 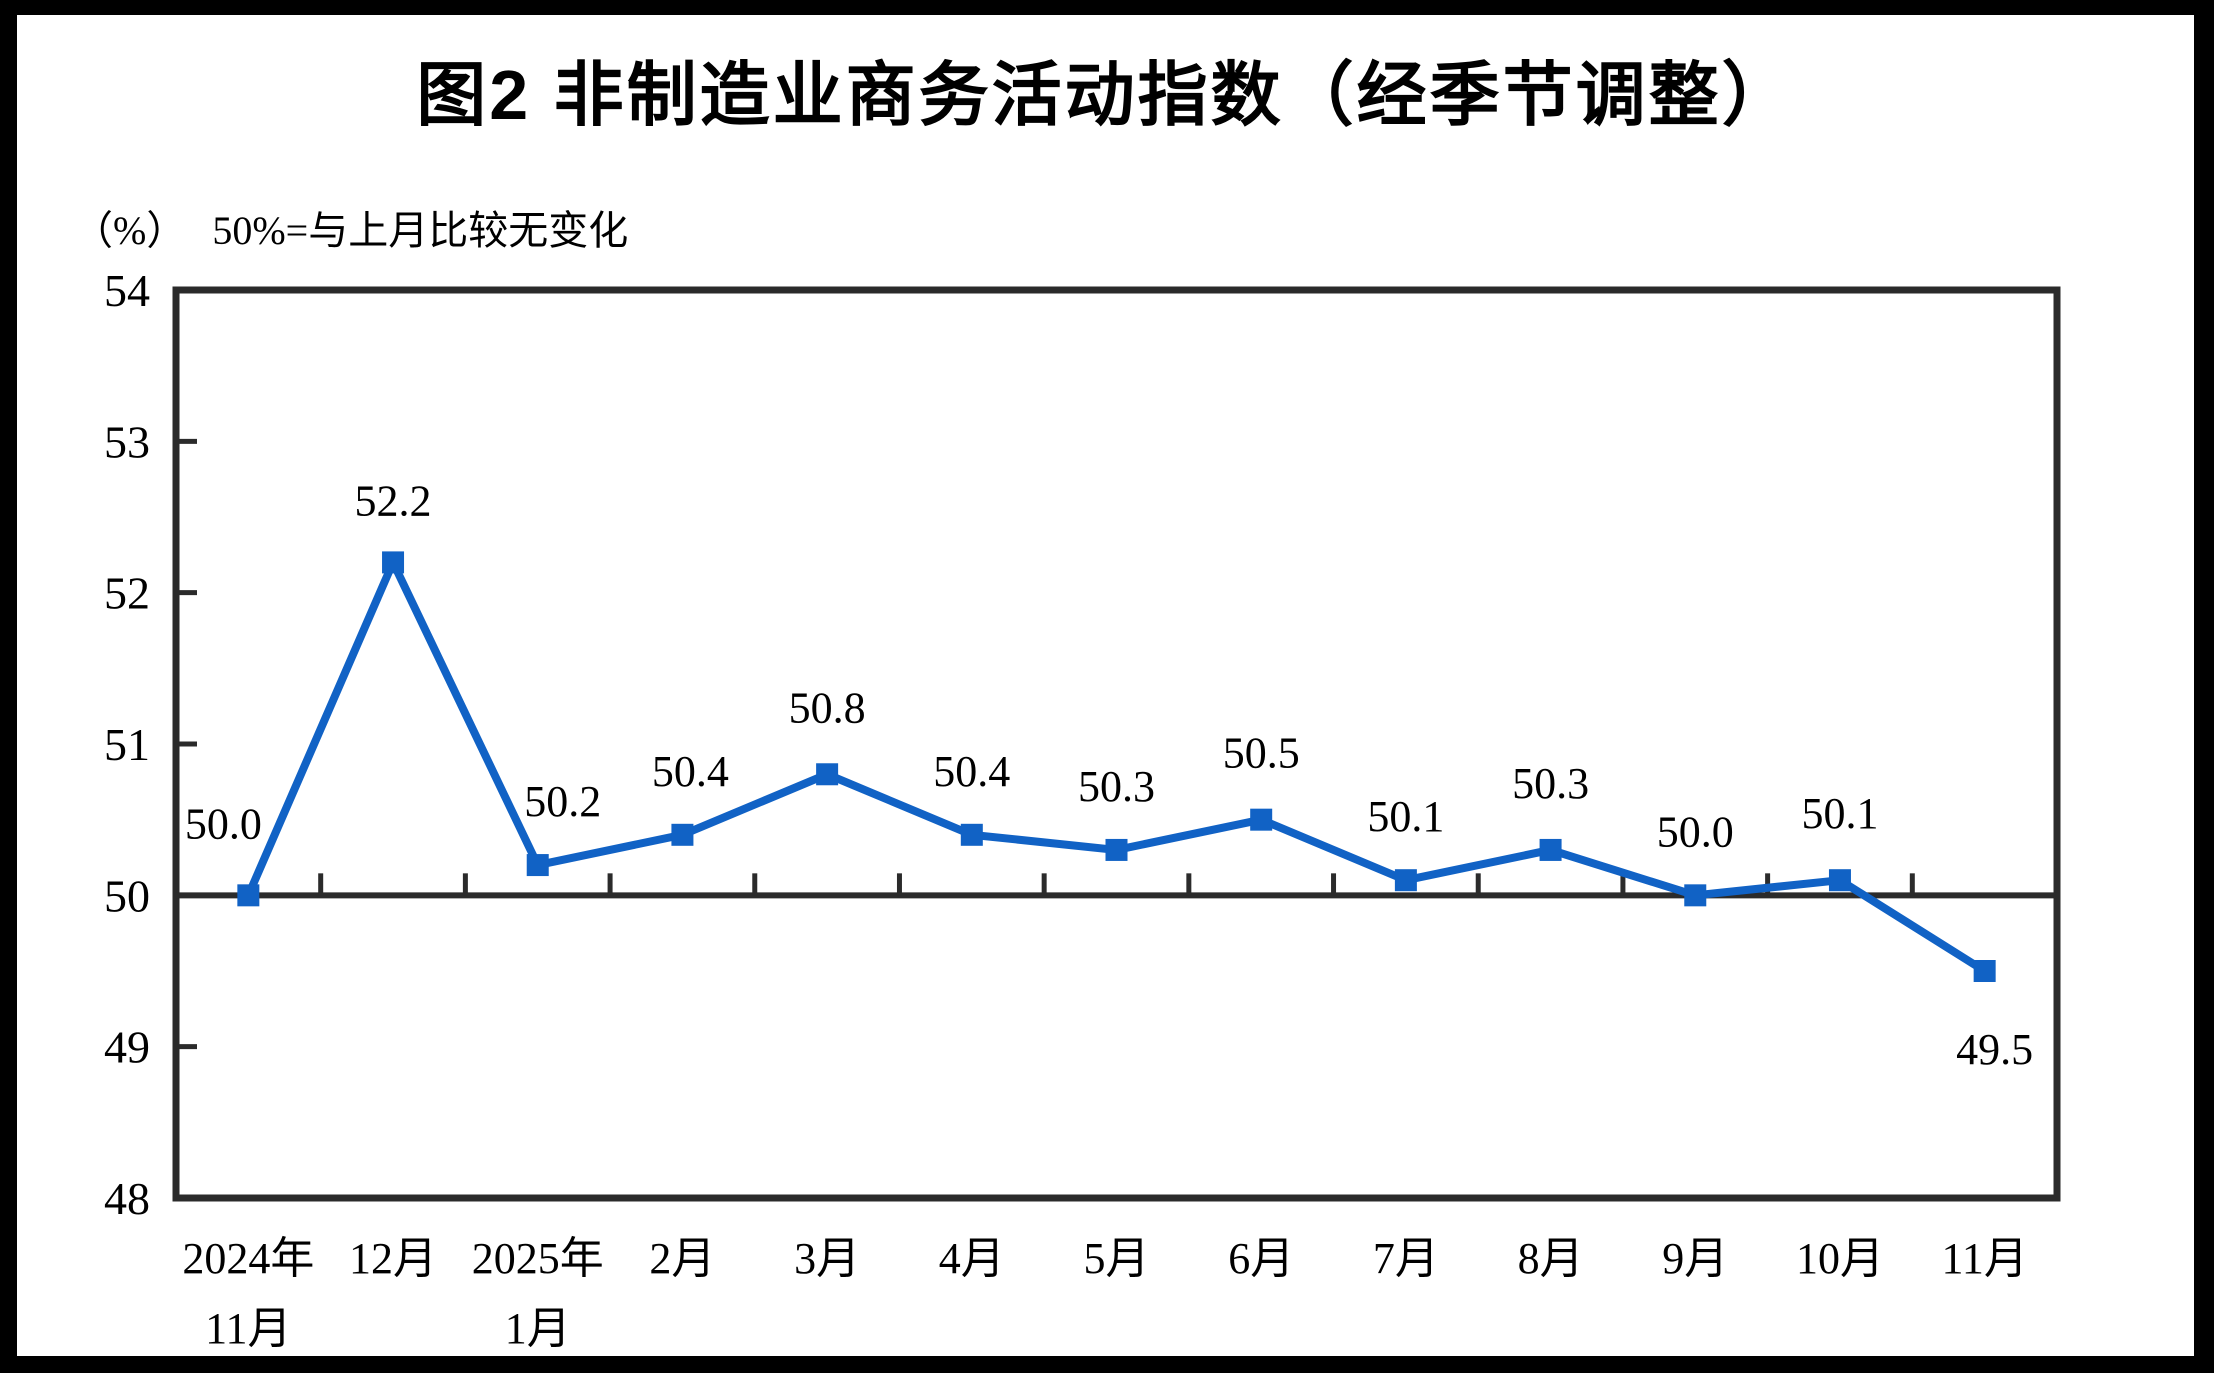 What do you see at coordinates (127, 593) in the screenshot?
I see `y-axis-label: 52` at bounding box center [127, 593].